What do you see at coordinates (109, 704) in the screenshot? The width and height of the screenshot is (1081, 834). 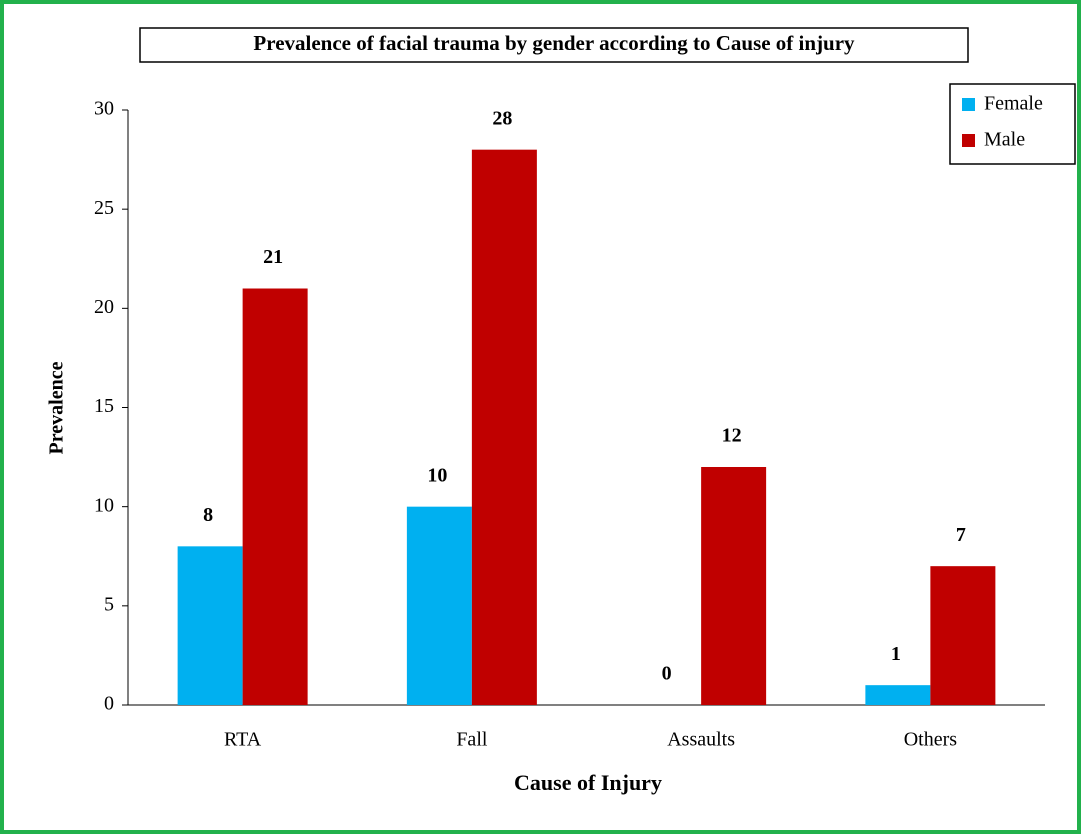 I see `y-tick-label: 0` at bounding box center [109, 704].